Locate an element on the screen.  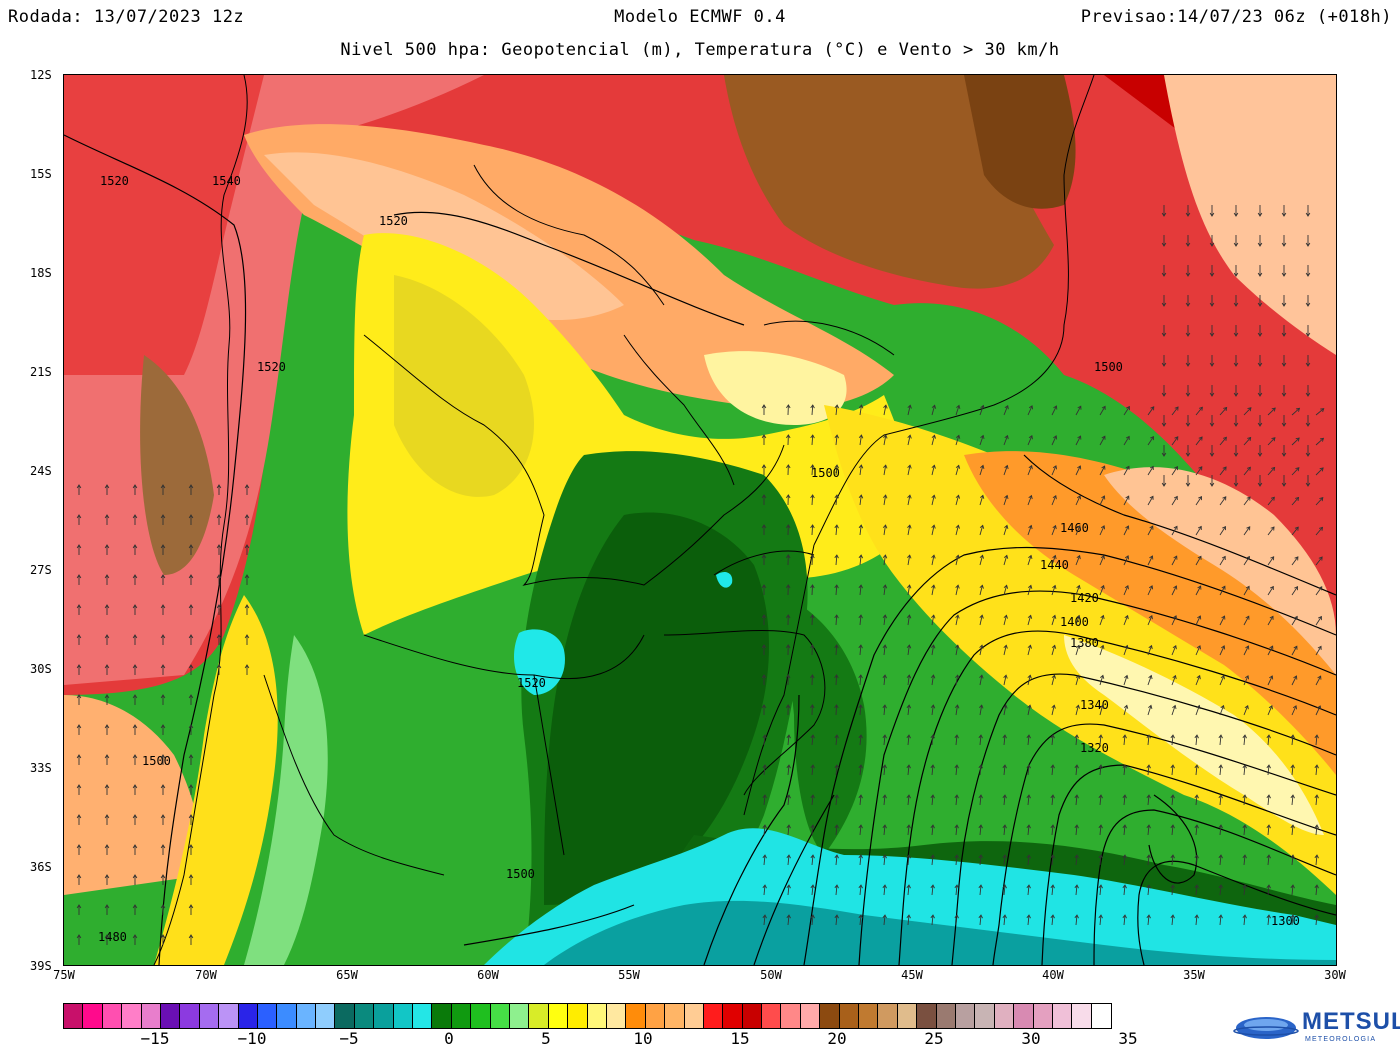
lon-label: 75W is located at coordinates (64, 975).